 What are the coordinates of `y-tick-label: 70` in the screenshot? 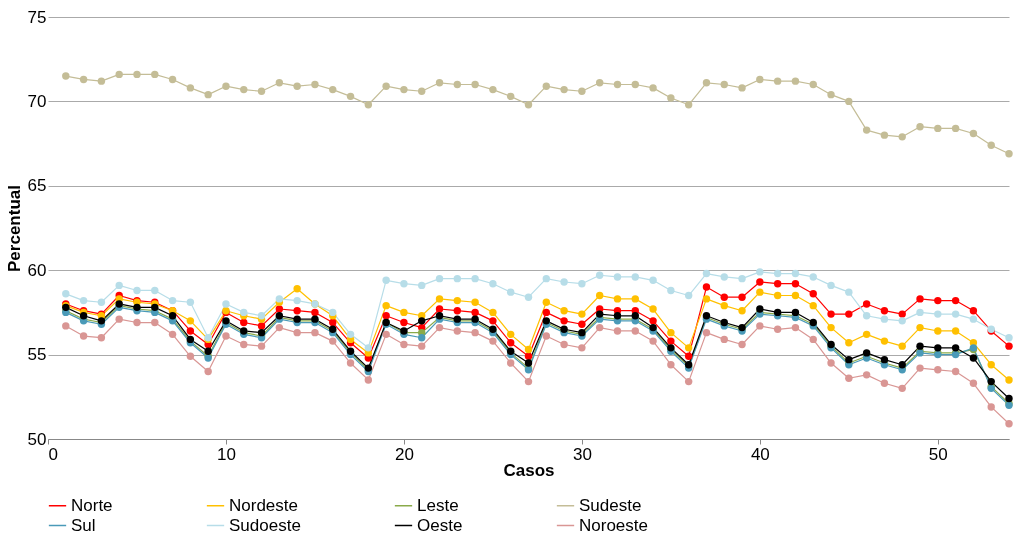 It's located at (37, 101).